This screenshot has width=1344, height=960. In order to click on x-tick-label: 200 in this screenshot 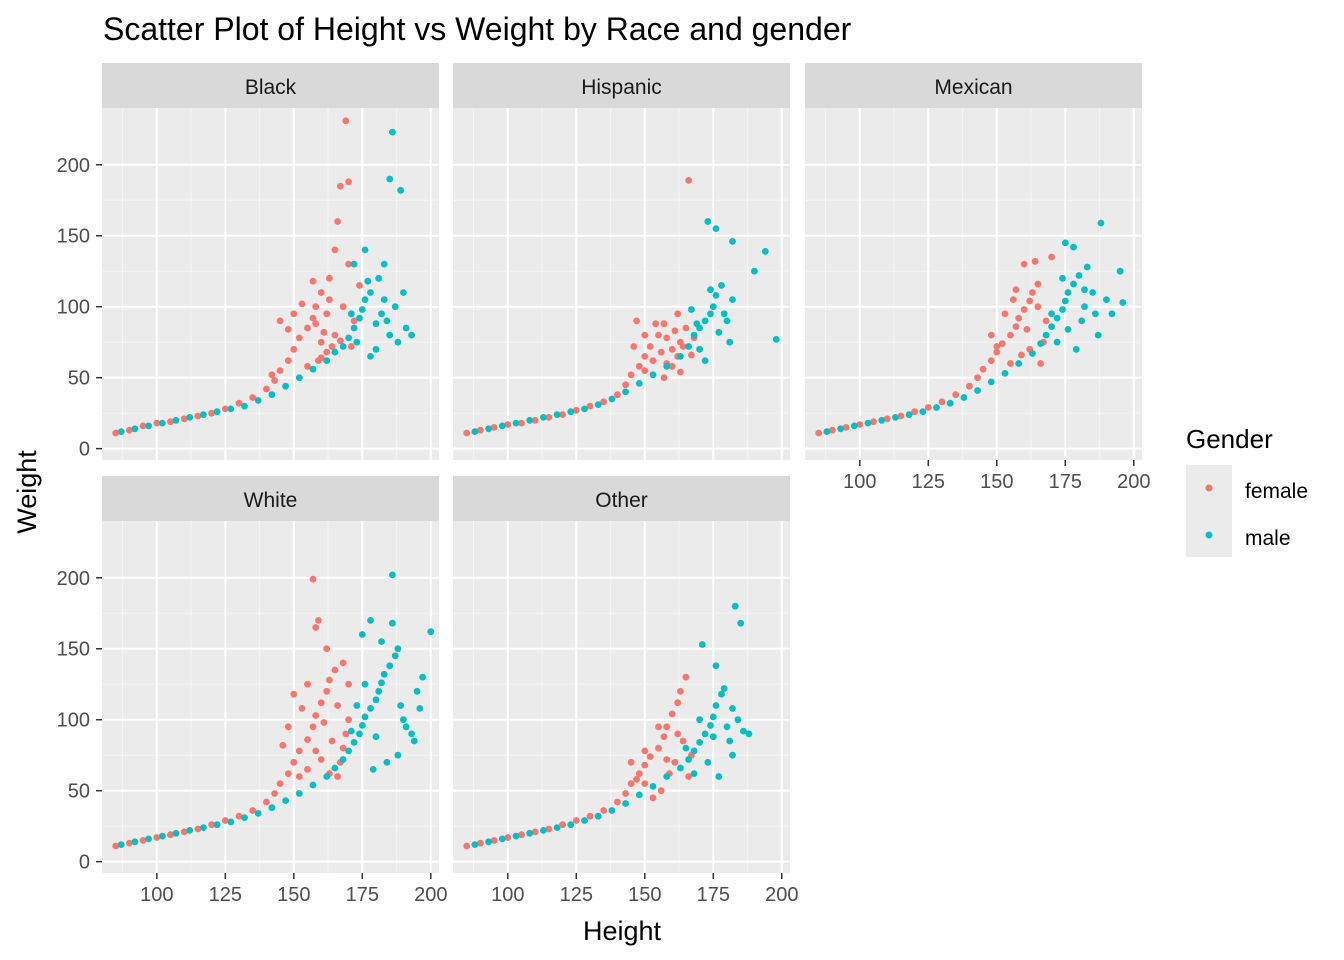, I will do `click(781, 895)`.